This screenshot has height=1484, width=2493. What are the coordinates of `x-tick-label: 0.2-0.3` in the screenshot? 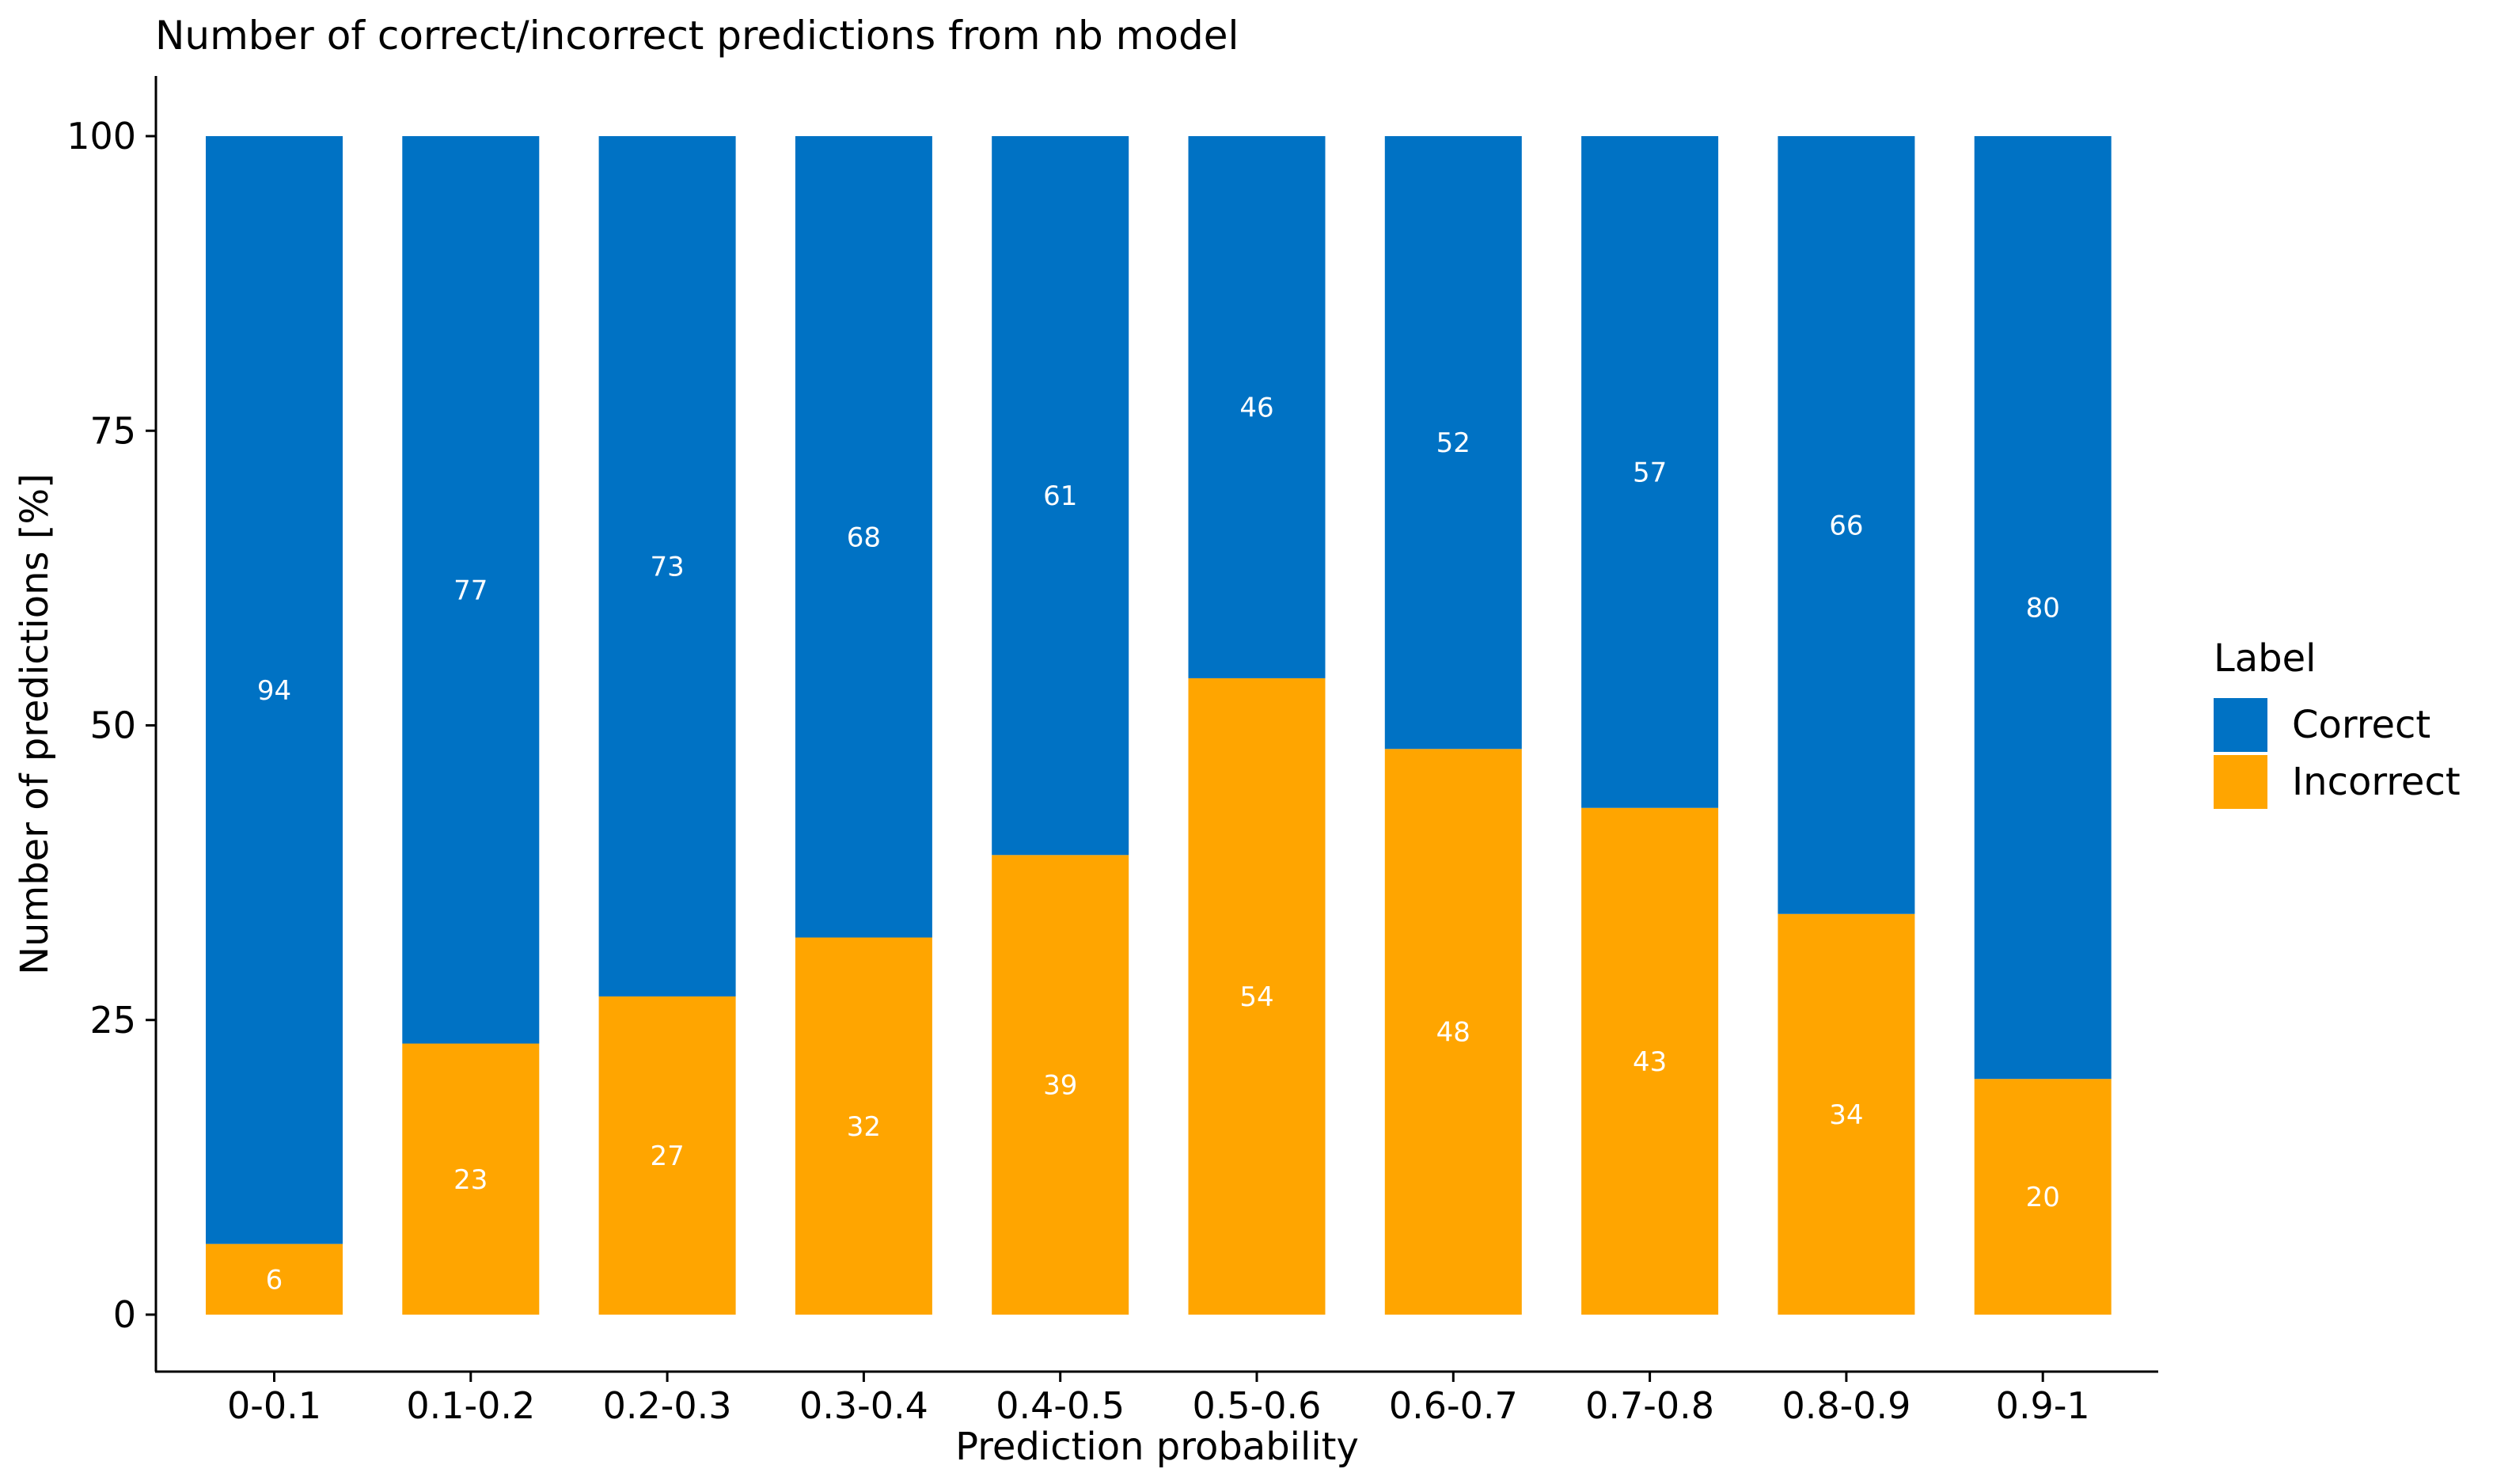 It's located at (667, 1405).